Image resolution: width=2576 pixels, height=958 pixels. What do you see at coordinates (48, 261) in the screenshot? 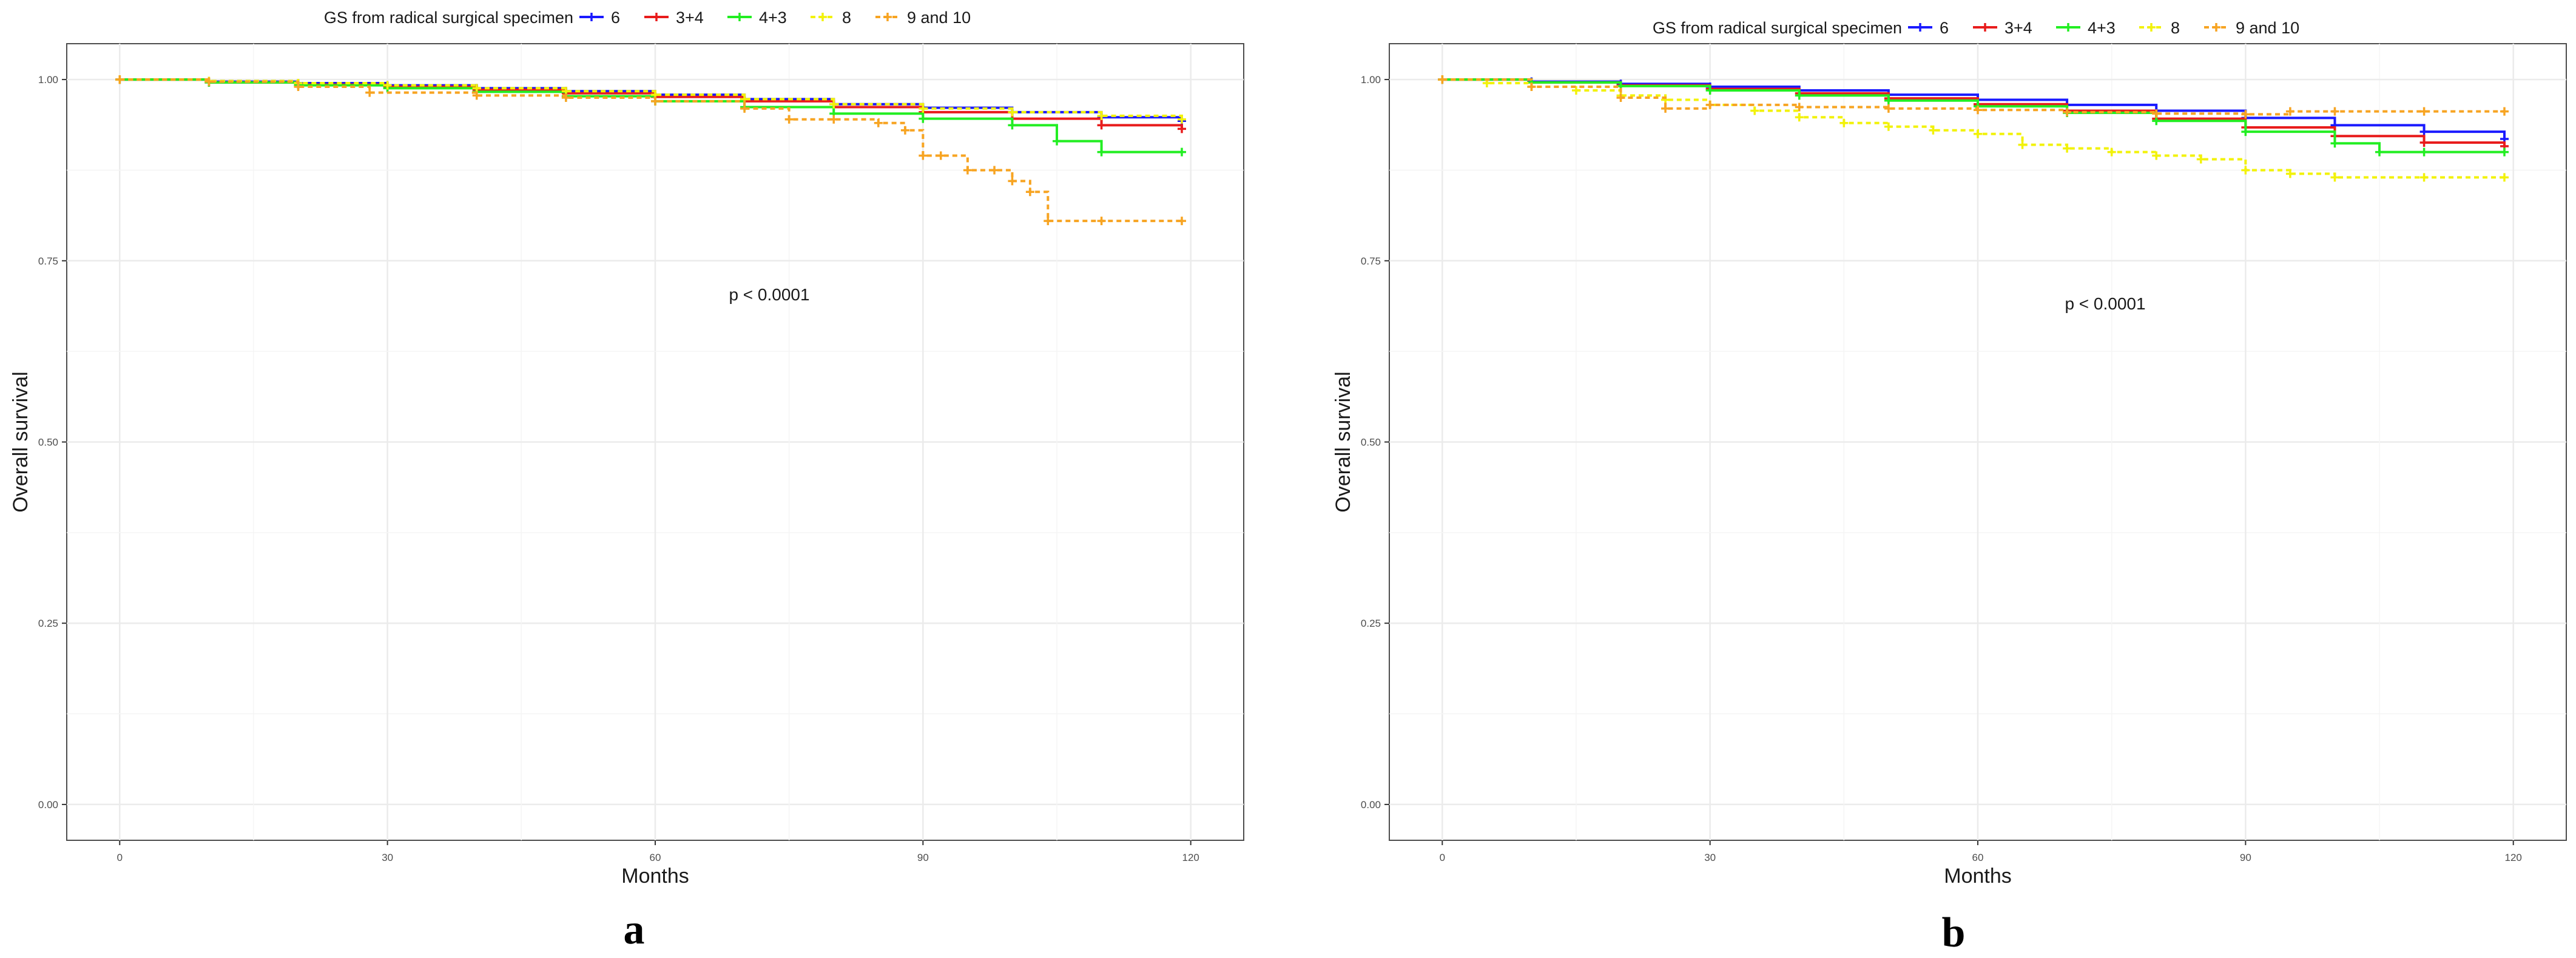
I see `y-tick-label: 0.75` at bounding box center [48, 261].